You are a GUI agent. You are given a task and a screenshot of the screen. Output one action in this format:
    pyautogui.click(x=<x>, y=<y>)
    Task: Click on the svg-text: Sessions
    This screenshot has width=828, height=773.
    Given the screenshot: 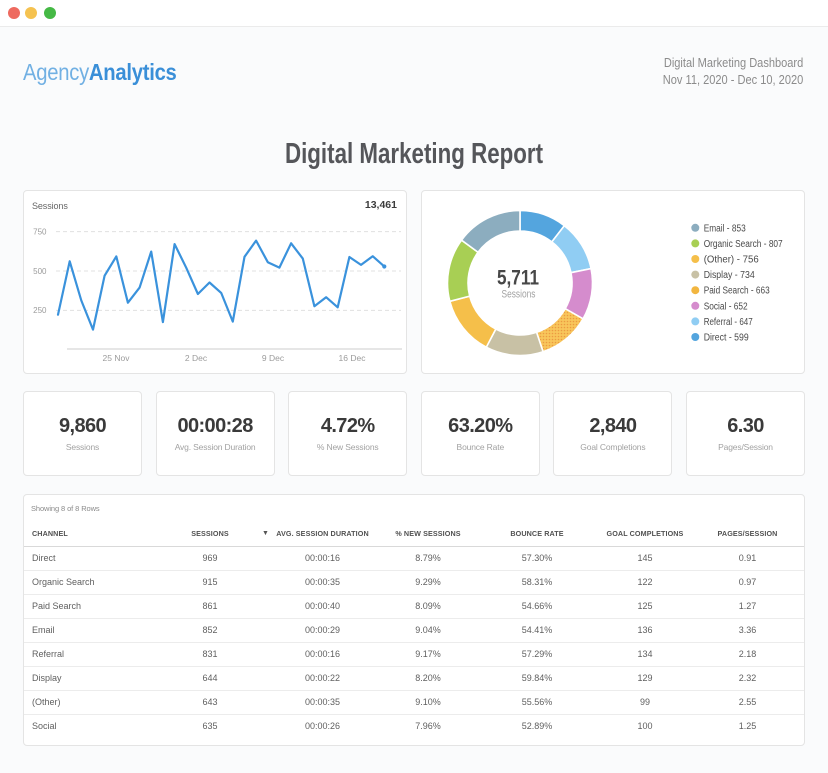 What is the action you would take?
    pyautogui.click(x=519, y=295)
    